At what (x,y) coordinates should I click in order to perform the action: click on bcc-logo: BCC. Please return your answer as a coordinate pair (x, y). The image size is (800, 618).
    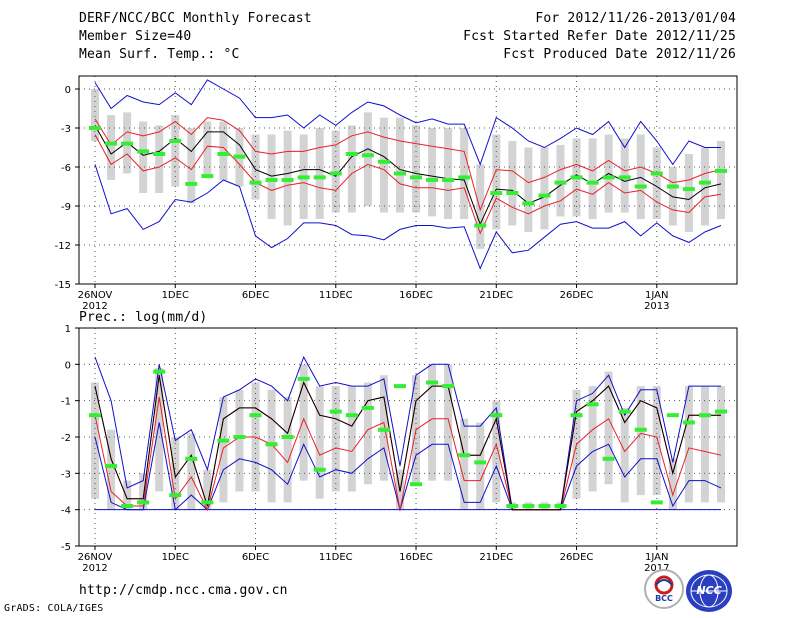
    Looking at the image, I should click on (664, 589).